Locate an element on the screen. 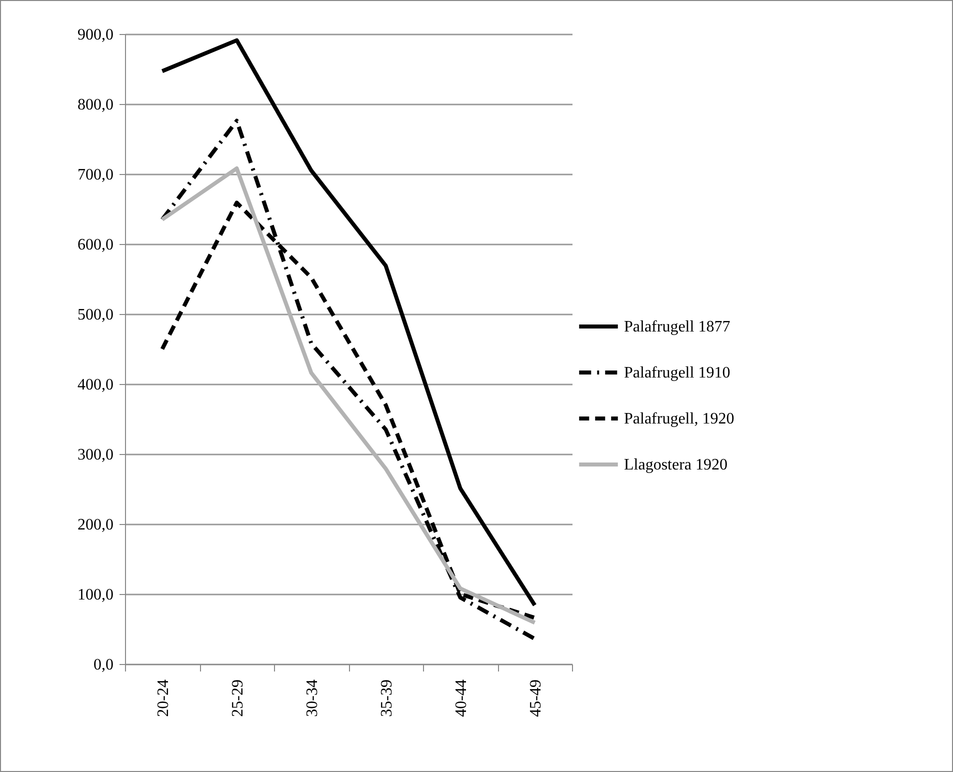  x-tick-label: 25-29 is located at coordinates (237, 698).